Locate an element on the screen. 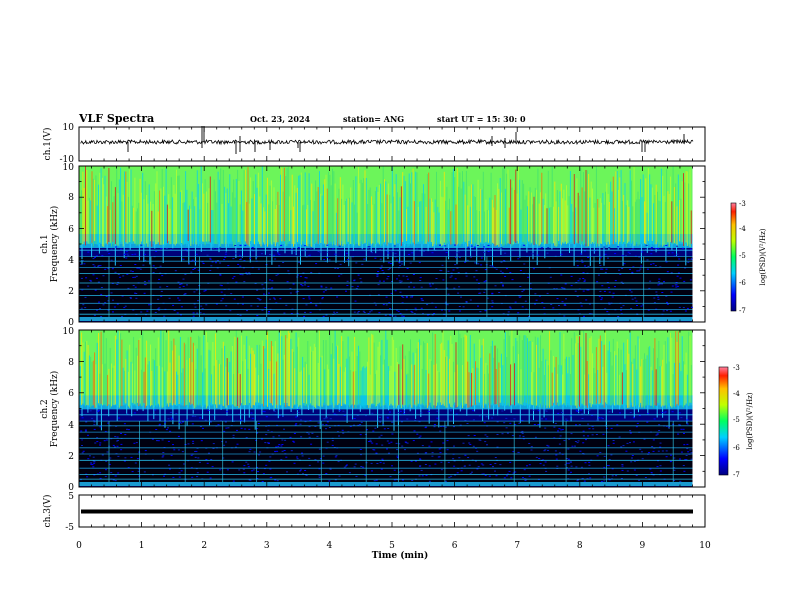  start-time-label: start UT = 15: 30: 0 is located at coordinates (481, 119).